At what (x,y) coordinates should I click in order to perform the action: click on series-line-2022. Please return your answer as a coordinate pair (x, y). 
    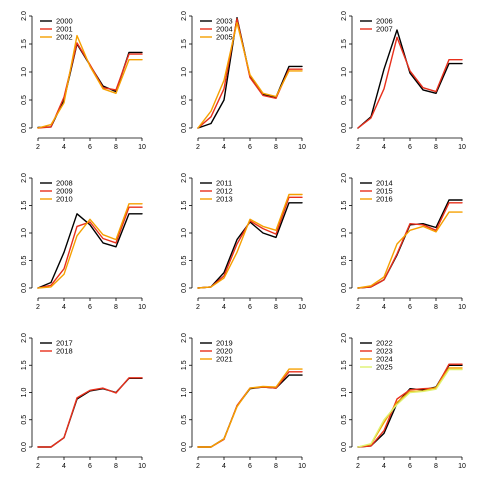
    Looking at the image, I should click on (410, 406).